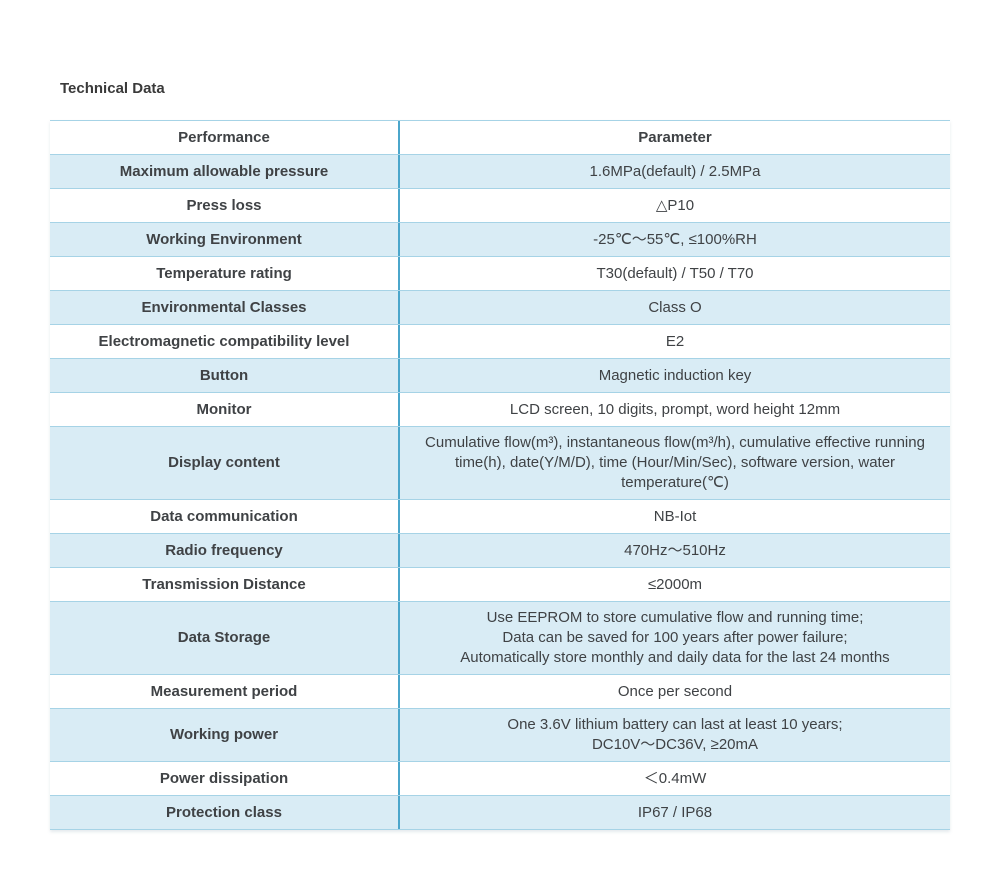 This screenshot has width=1000, height=880. Describe the element at coordinates (500, 779) in the screenshot. I see `table-row: Power dissipation ＜0.4mW` at that location.